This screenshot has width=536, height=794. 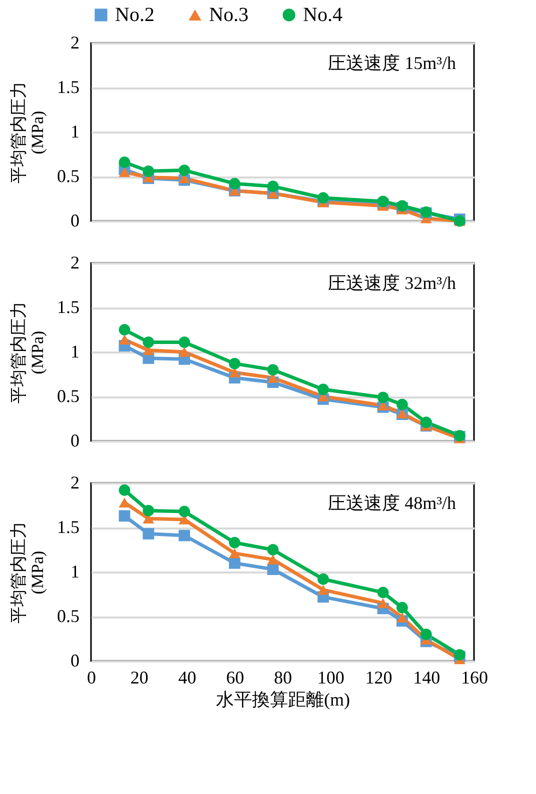 What do you see at coordinates (91, 678) in the screenshot?
I see `x-tick-label: 0` at bounding box center [91, 678].